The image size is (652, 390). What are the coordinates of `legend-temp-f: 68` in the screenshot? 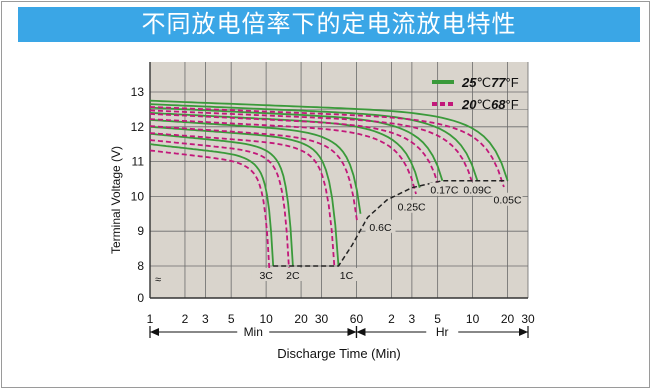 It's located at (498, 104).